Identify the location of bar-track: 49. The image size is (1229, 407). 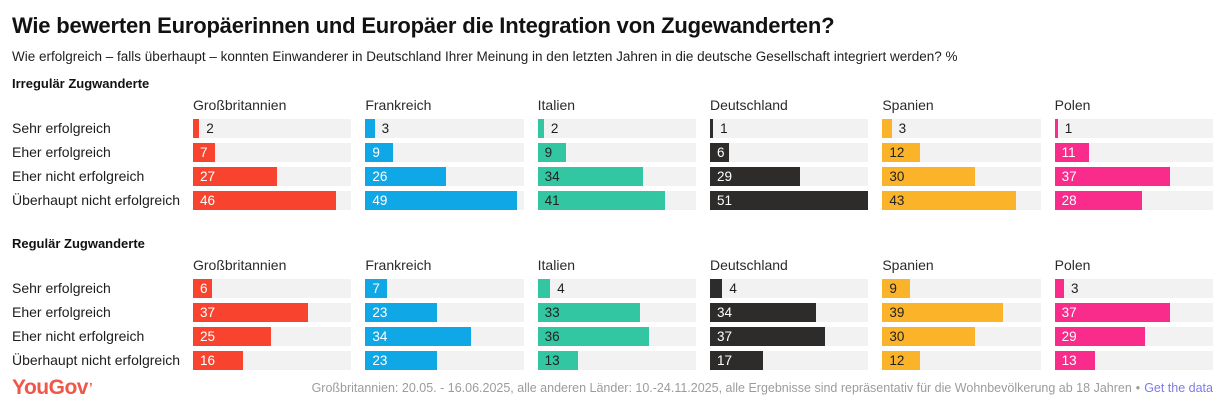
(444, 200).